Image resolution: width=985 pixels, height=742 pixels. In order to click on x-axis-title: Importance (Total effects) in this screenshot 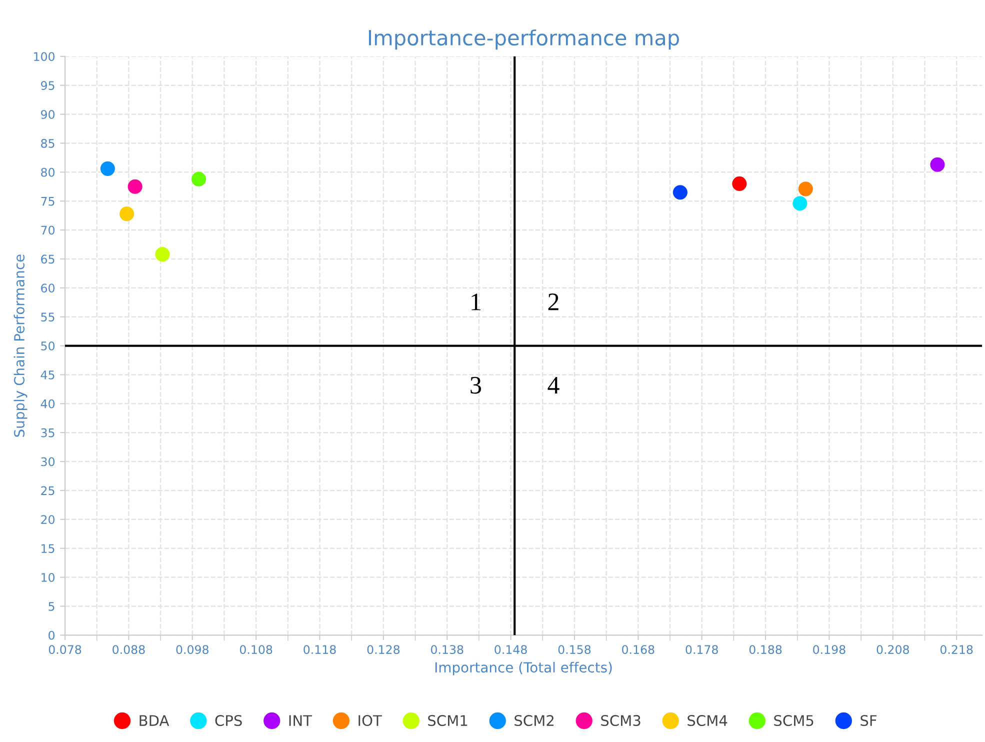, I will do `click(523, 669)`.